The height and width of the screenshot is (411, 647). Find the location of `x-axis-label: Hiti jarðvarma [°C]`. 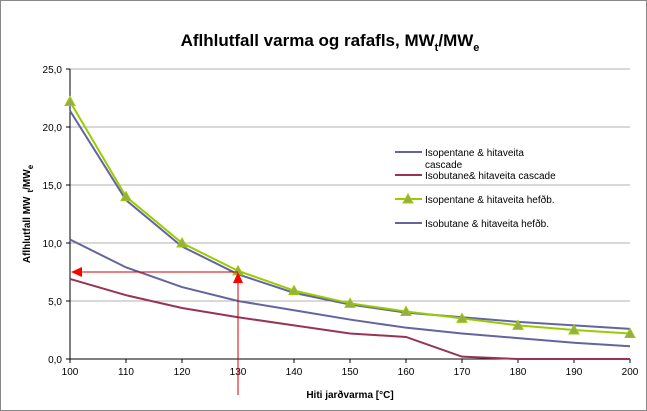

x-axis-label: Hiti jarðvarma [°C] is located at coordinates (349, 395).